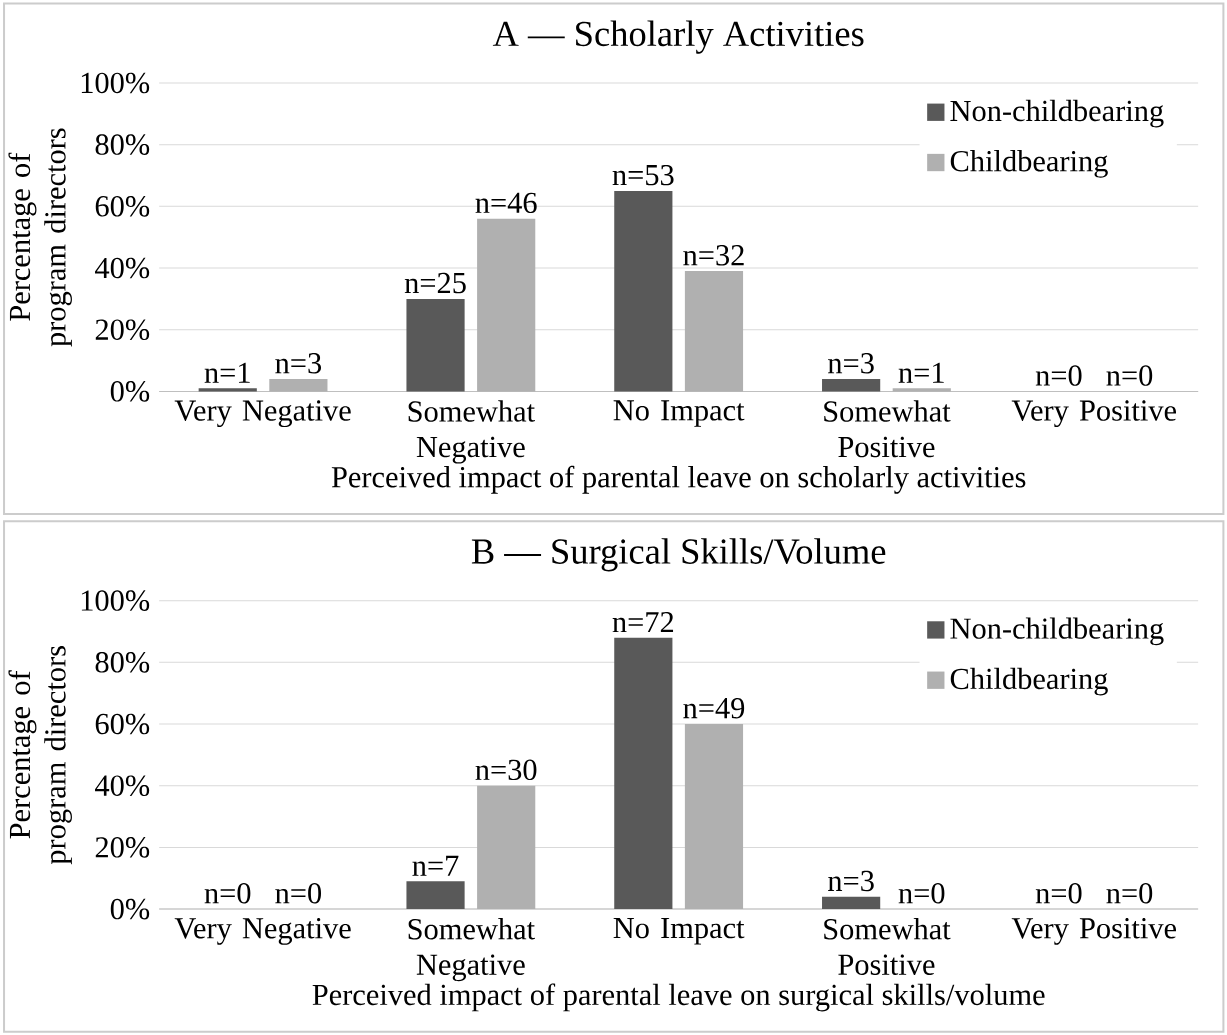  I want to click on annotation: n=30, so click(506, 769).